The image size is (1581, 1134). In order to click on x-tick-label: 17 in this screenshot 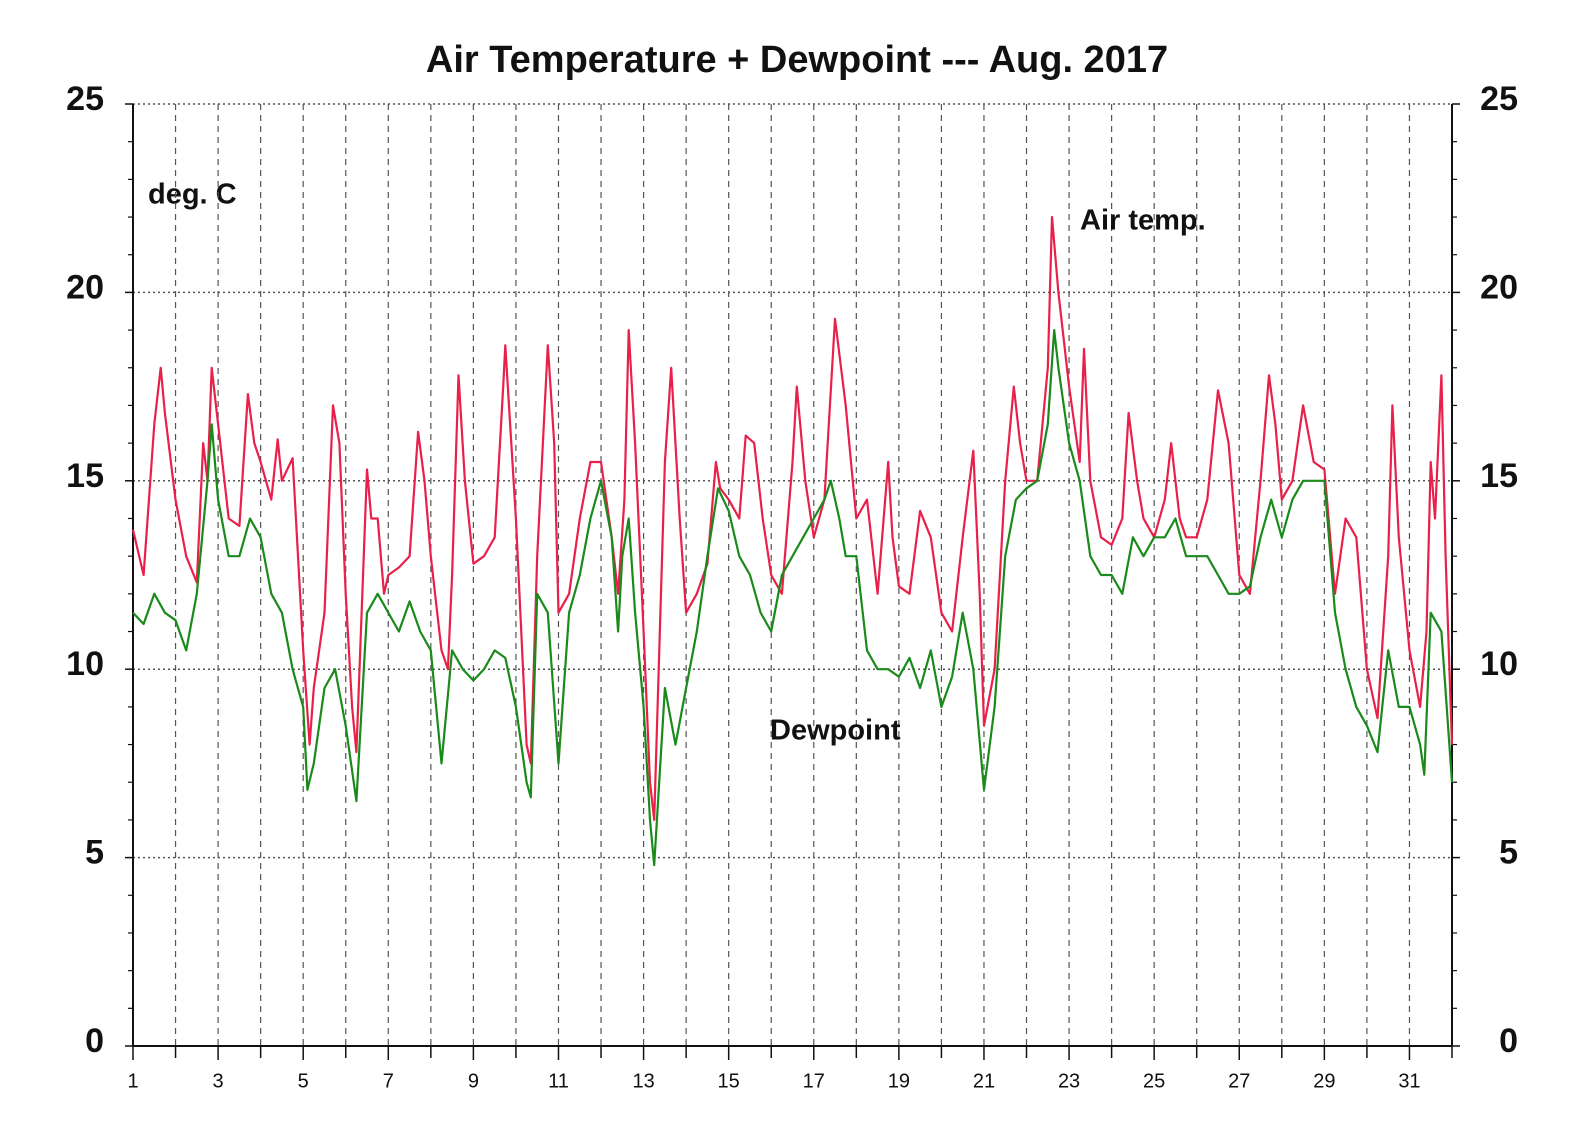, I will do `click(814, 1081)`.